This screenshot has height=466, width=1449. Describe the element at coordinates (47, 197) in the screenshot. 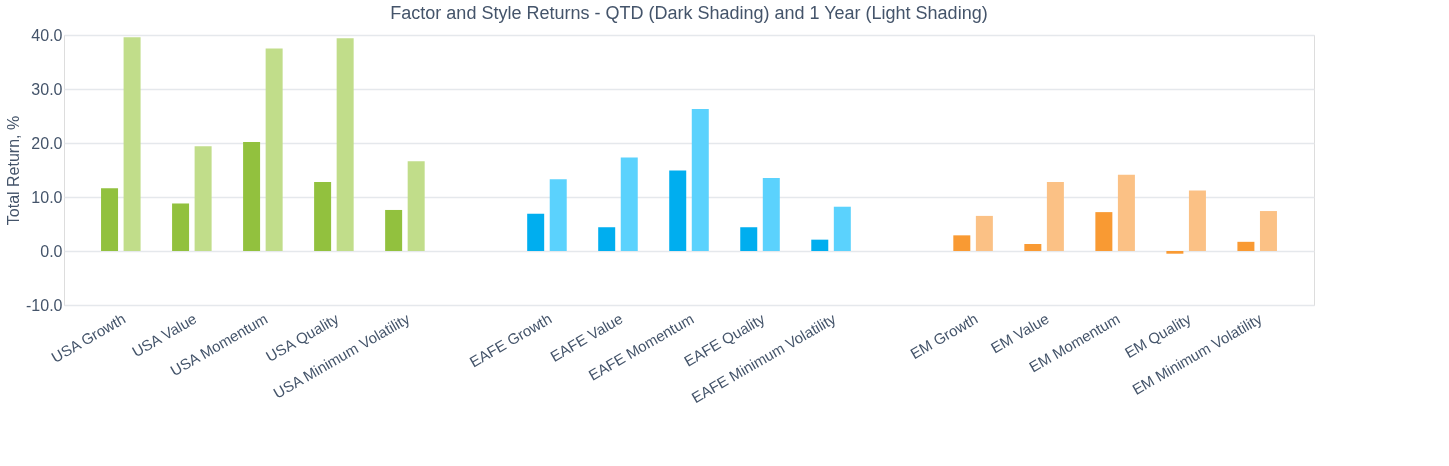

I see `y-tick-label: 10.0` at that location.